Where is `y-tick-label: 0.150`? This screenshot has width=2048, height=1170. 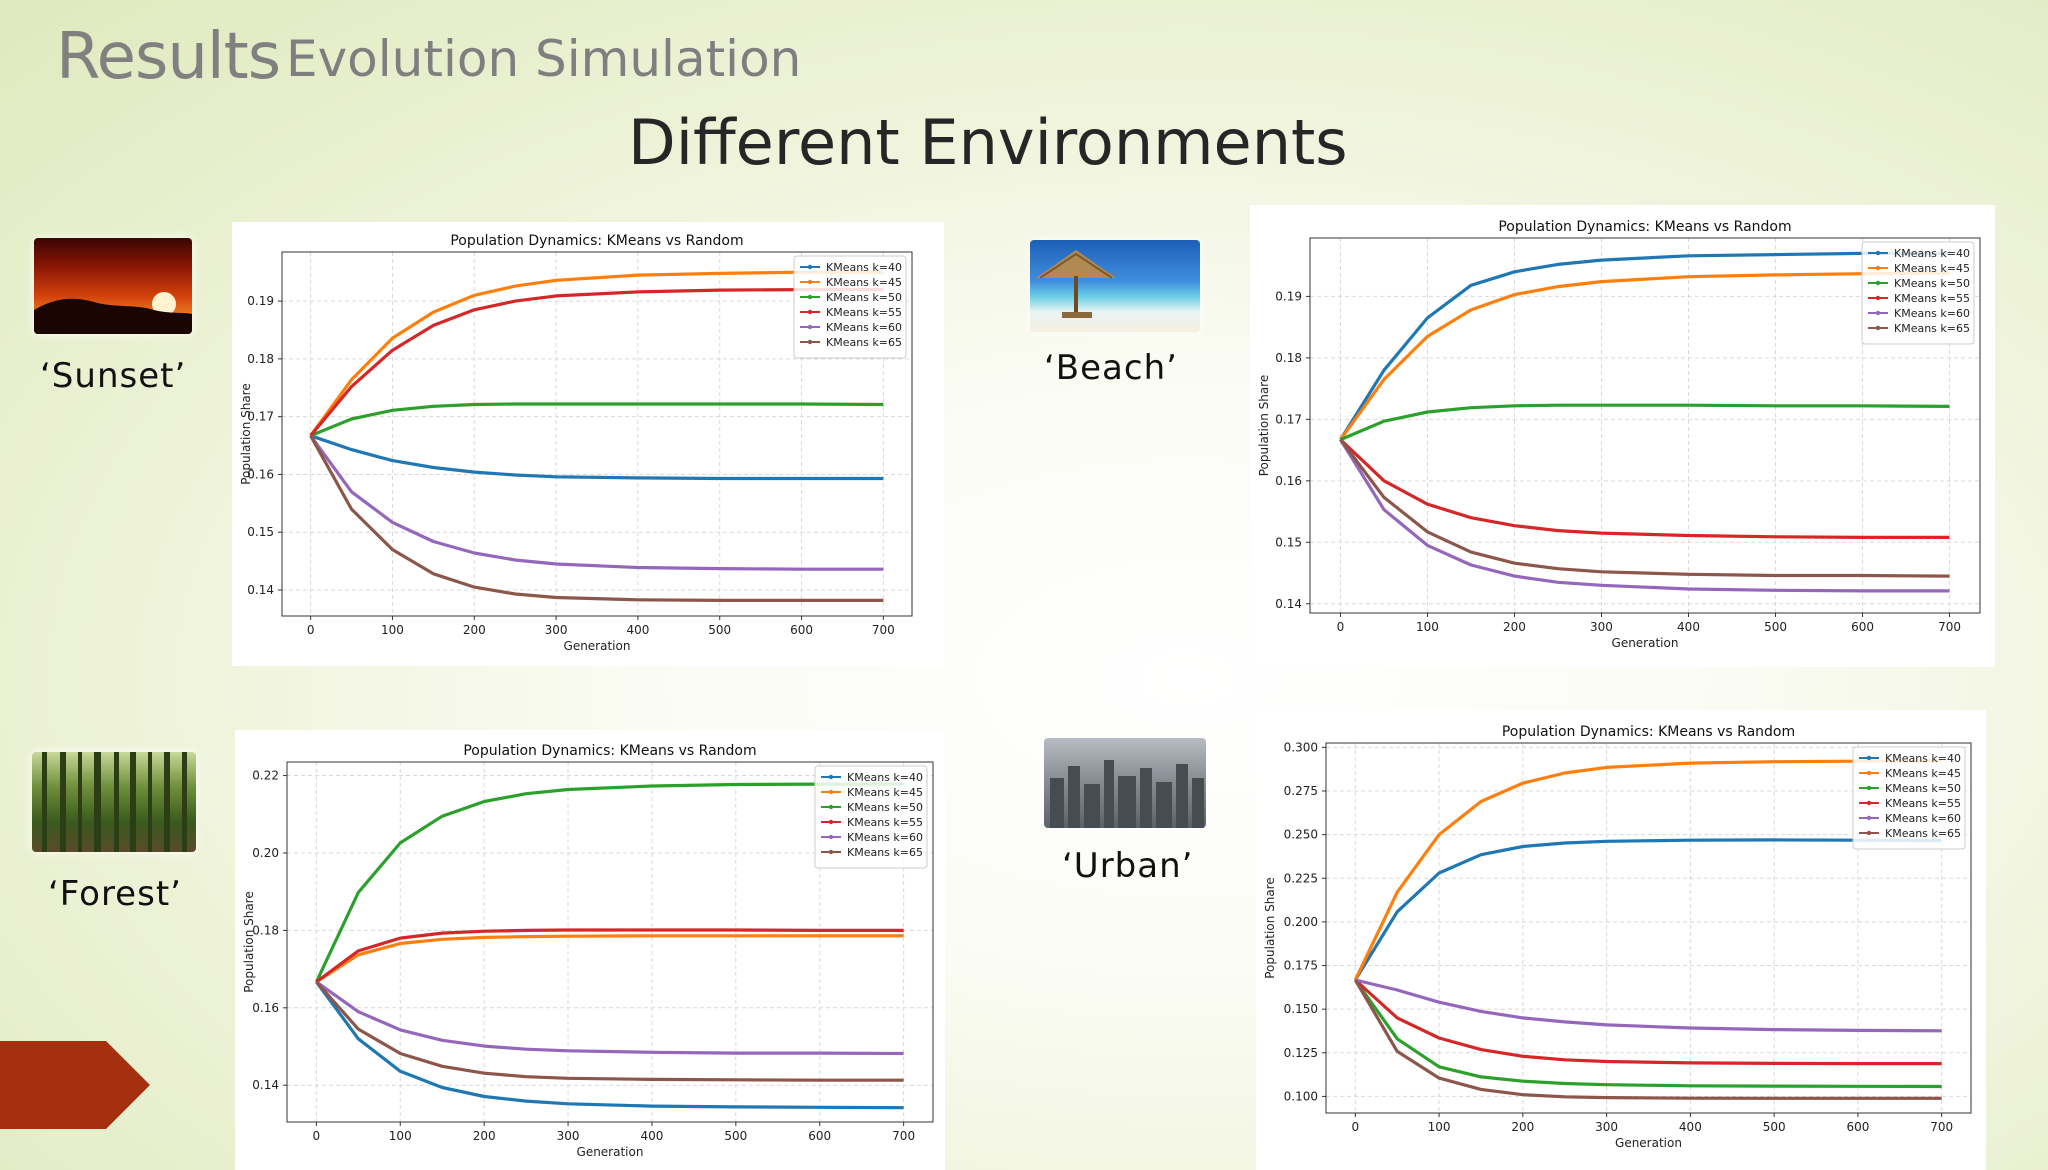
y-tick-label: 0.150 is located at coordinates (1301, 1009).